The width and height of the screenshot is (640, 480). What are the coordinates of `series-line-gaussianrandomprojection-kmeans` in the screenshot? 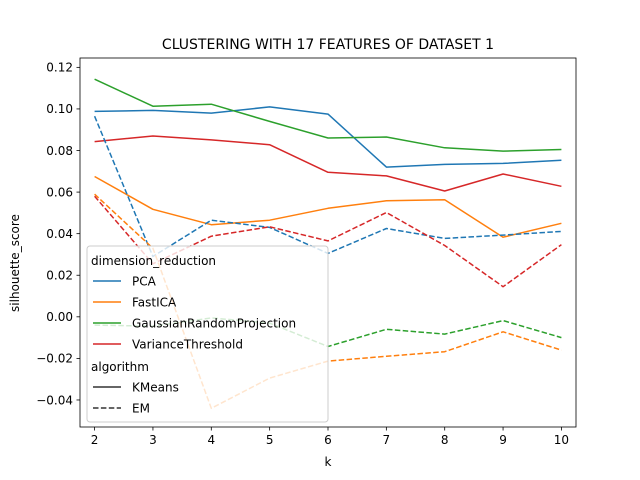 It's located at (328, 115).